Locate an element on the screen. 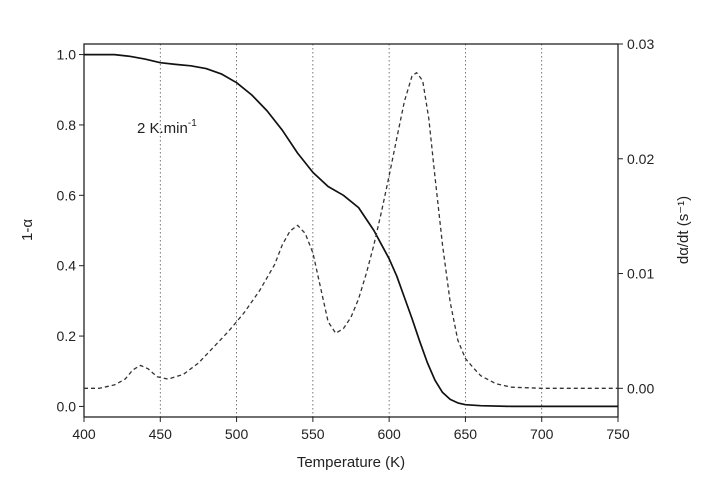 This screenshot has height=479, width=705. y-left-tick-label: 0.0 is located at coordinates (67, 406).